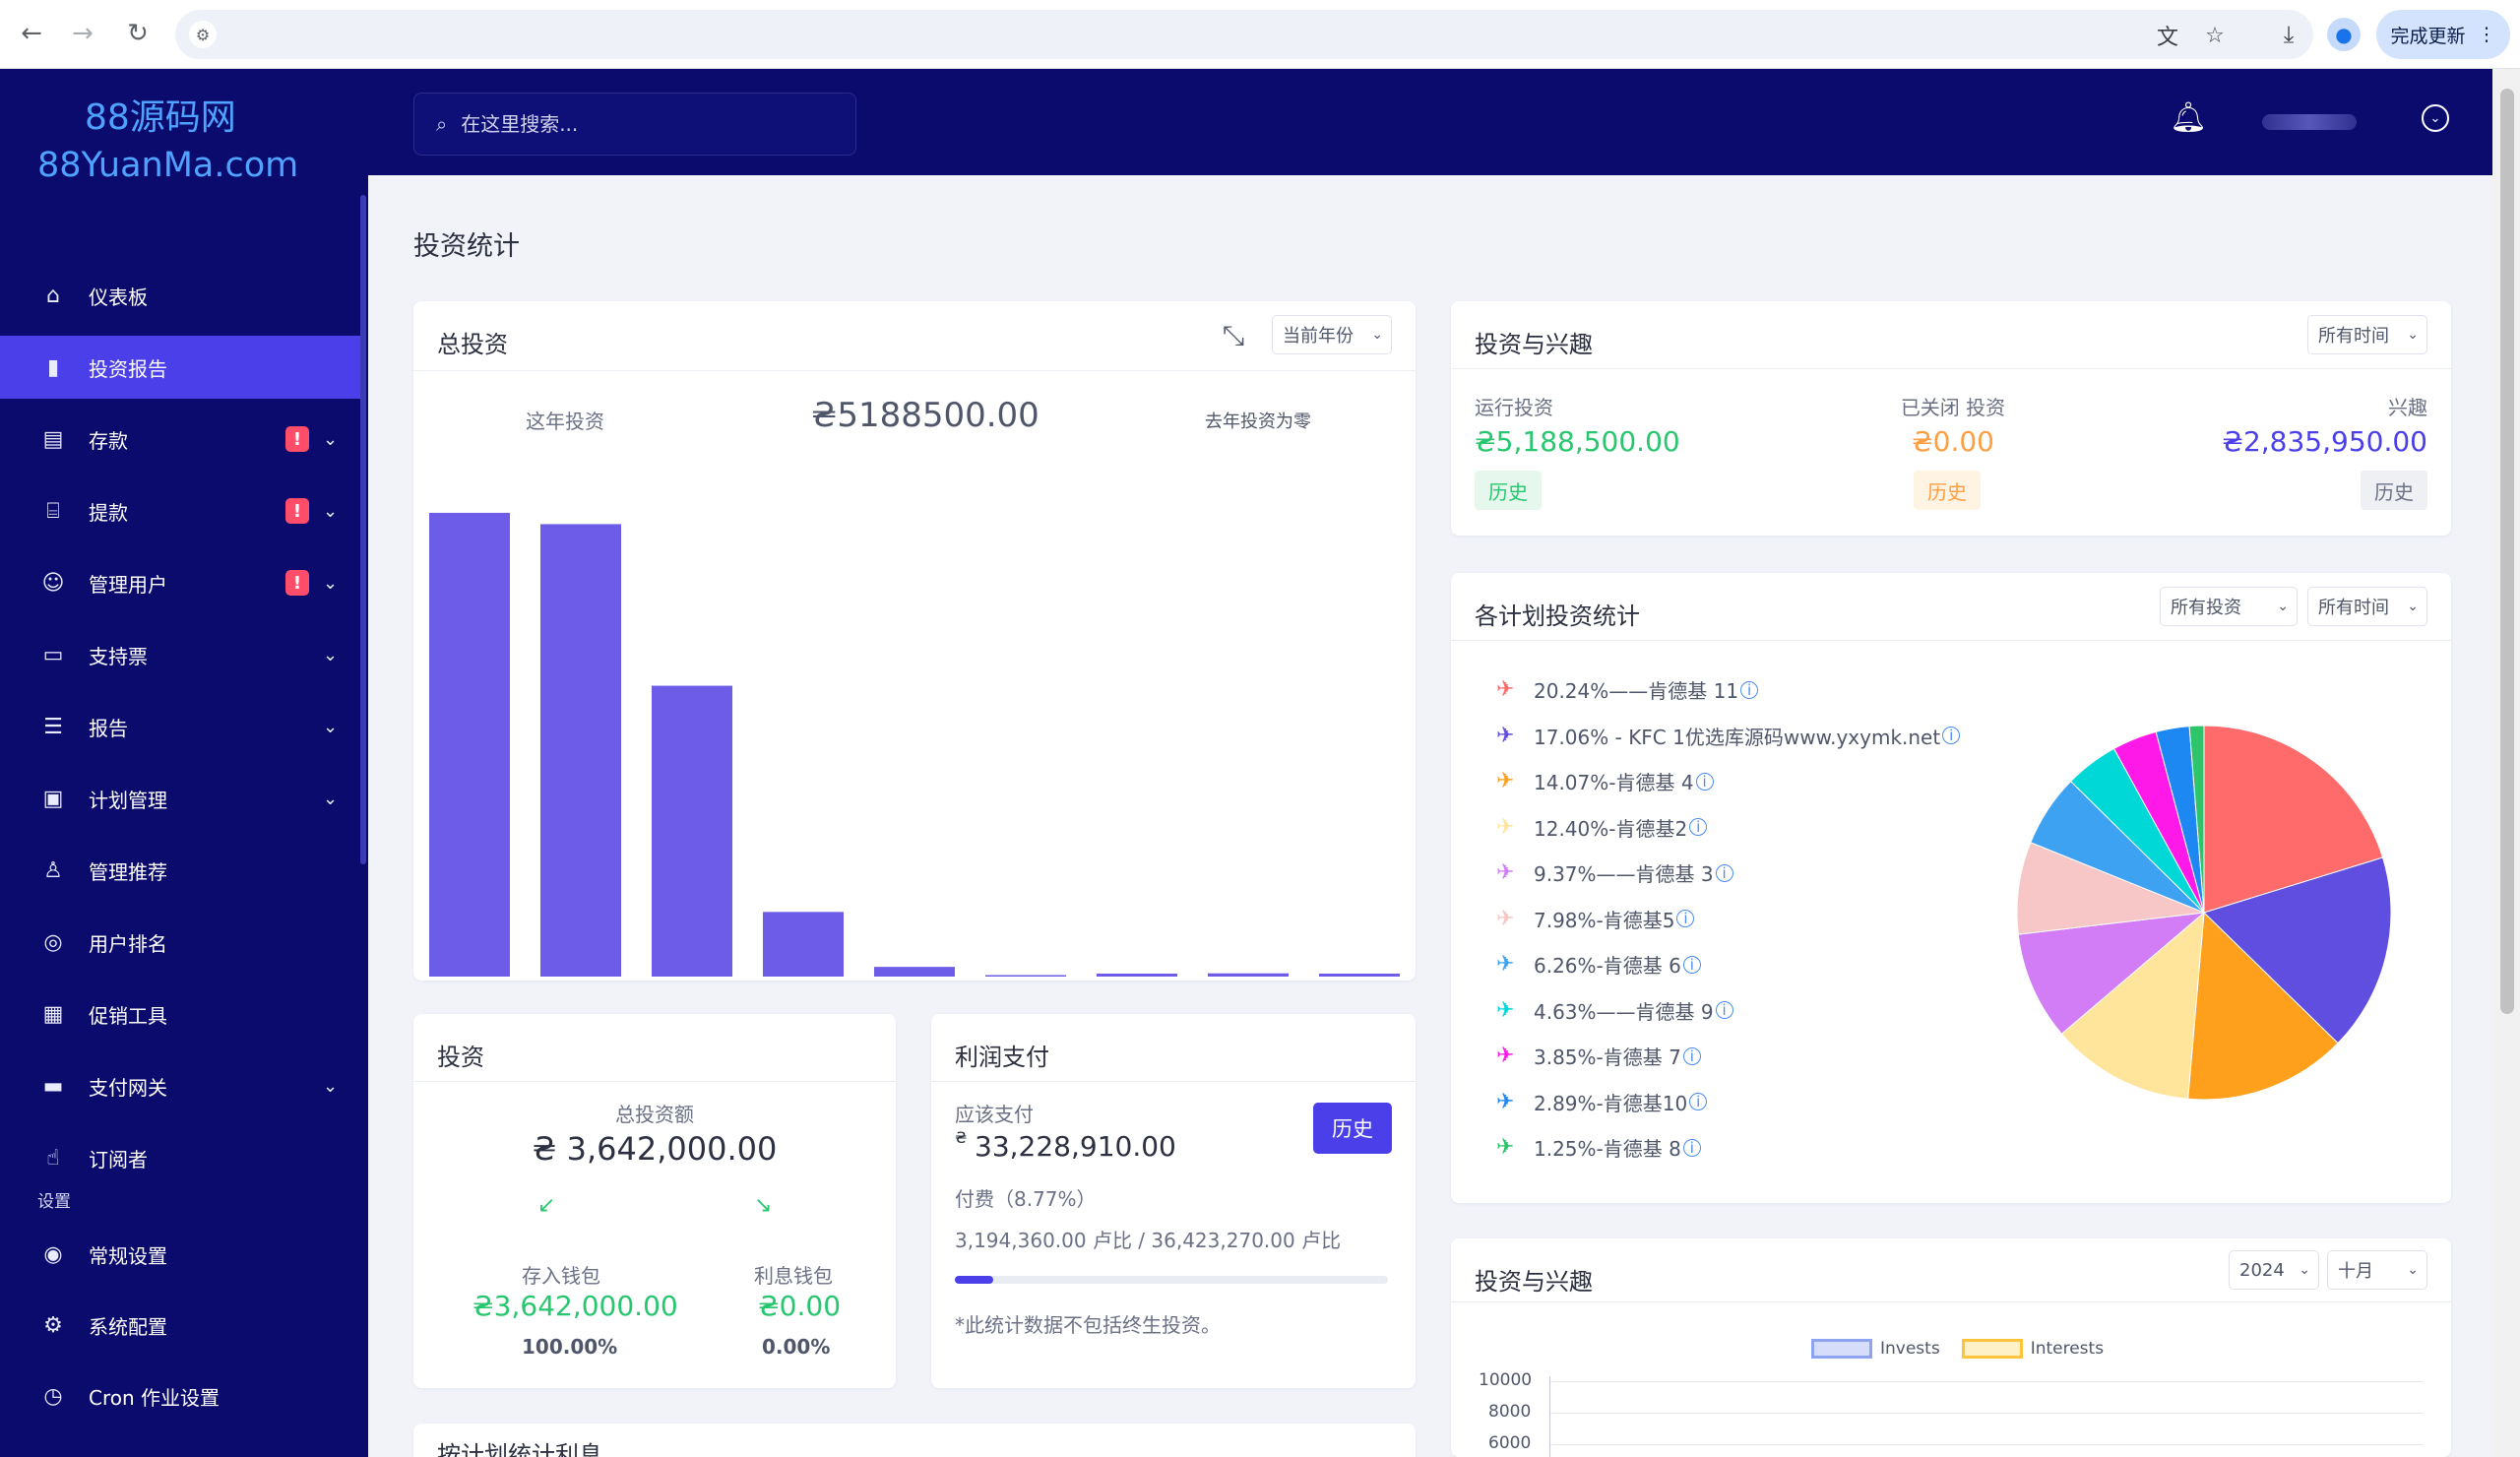  What do you see at coordinates (2215, 35) in the screenshot?
I see `bookmark-star-icon: ☆` at bounding box center [2215, 35].